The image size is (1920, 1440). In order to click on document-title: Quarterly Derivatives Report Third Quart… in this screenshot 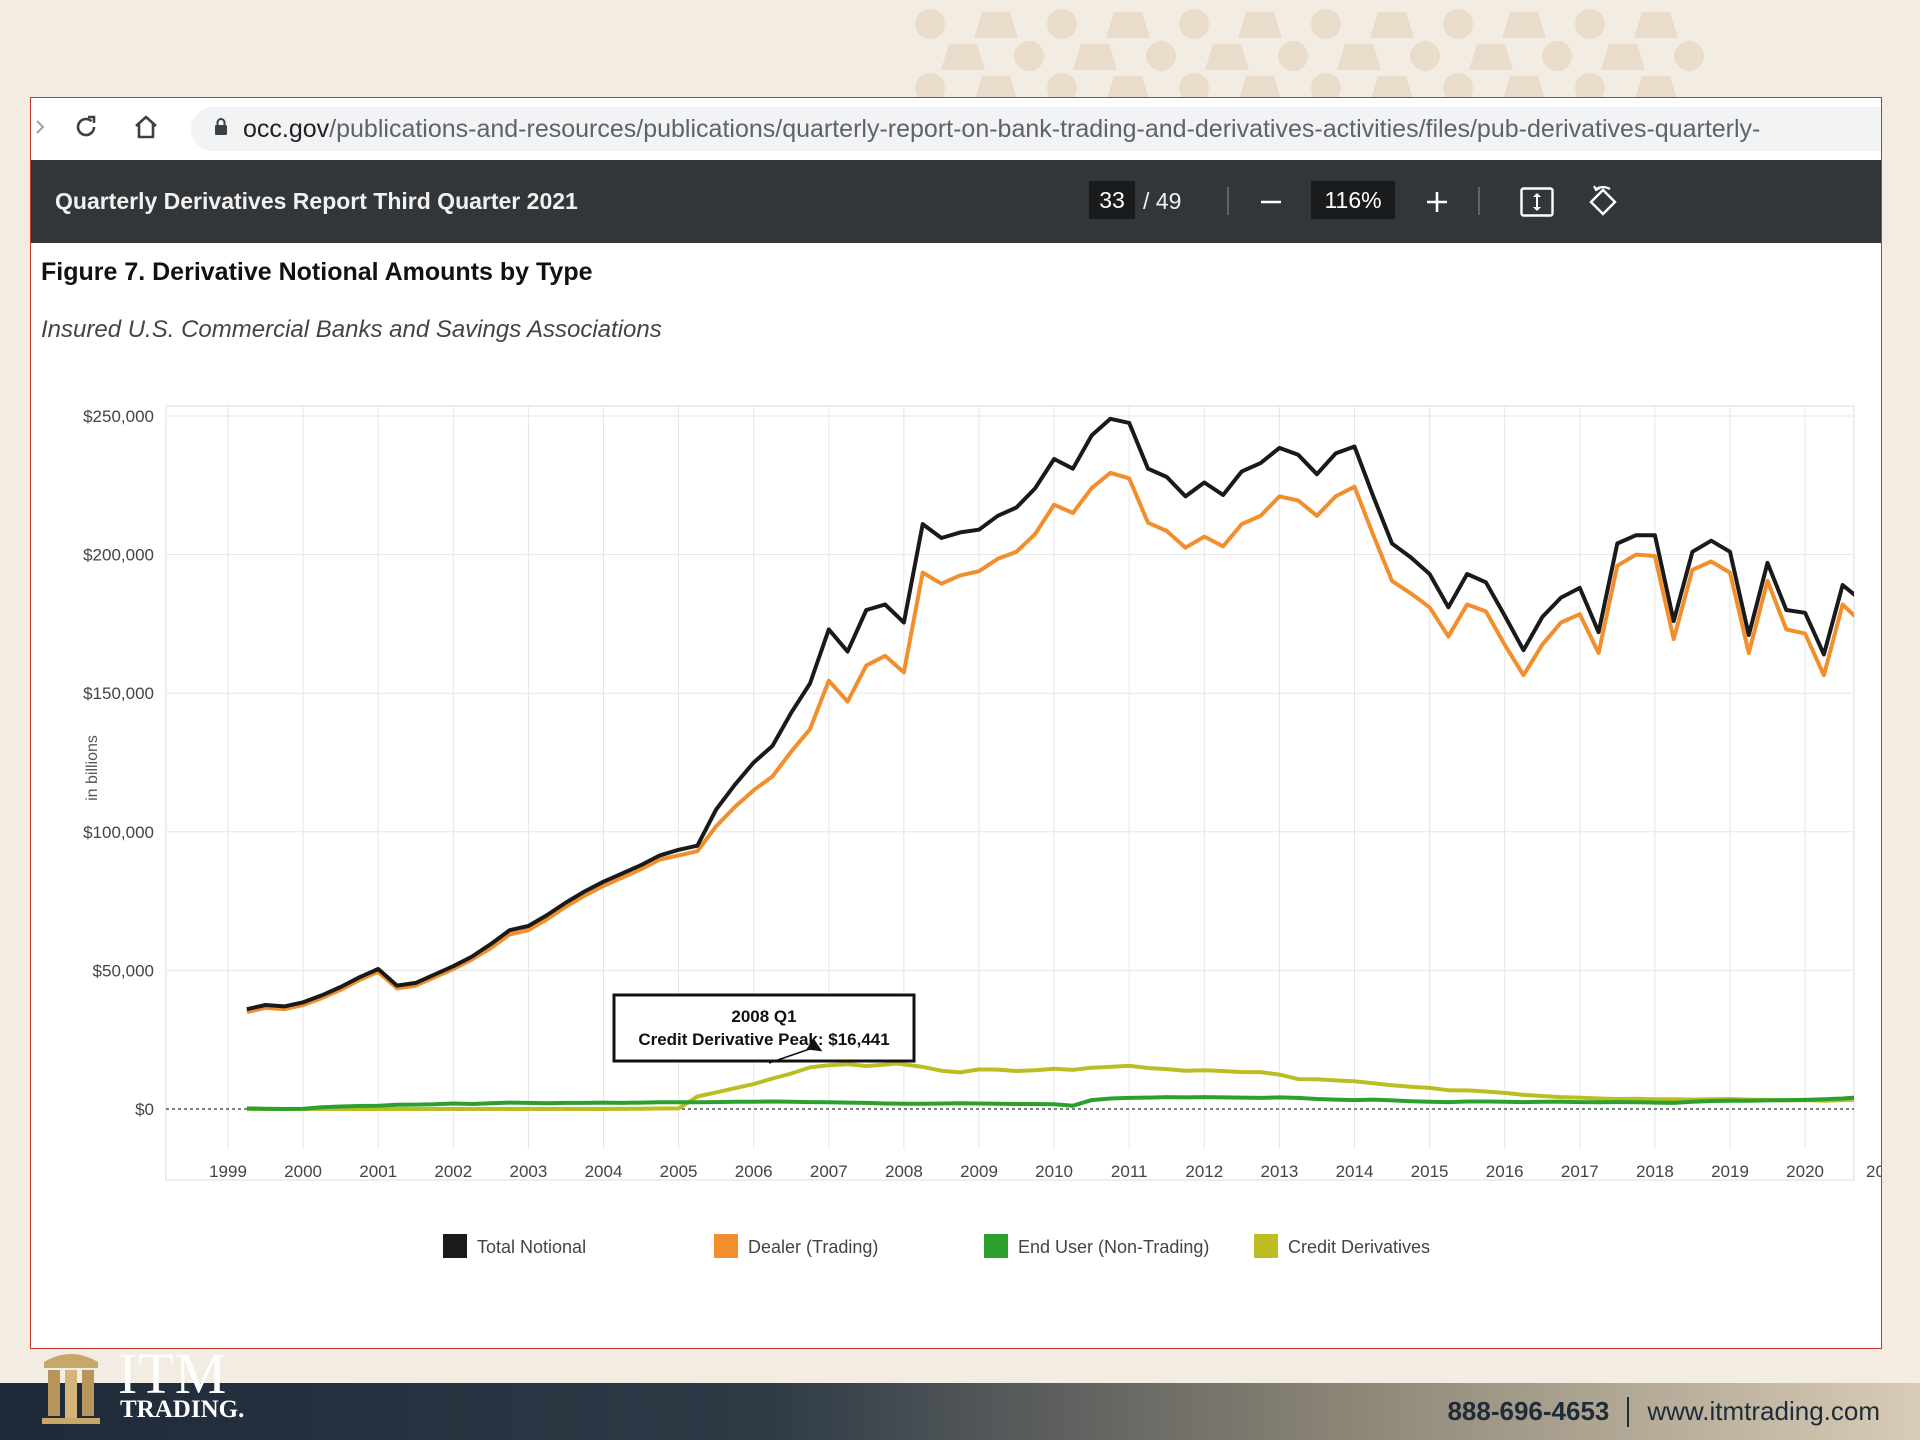, I will do `click(316, 201)`.